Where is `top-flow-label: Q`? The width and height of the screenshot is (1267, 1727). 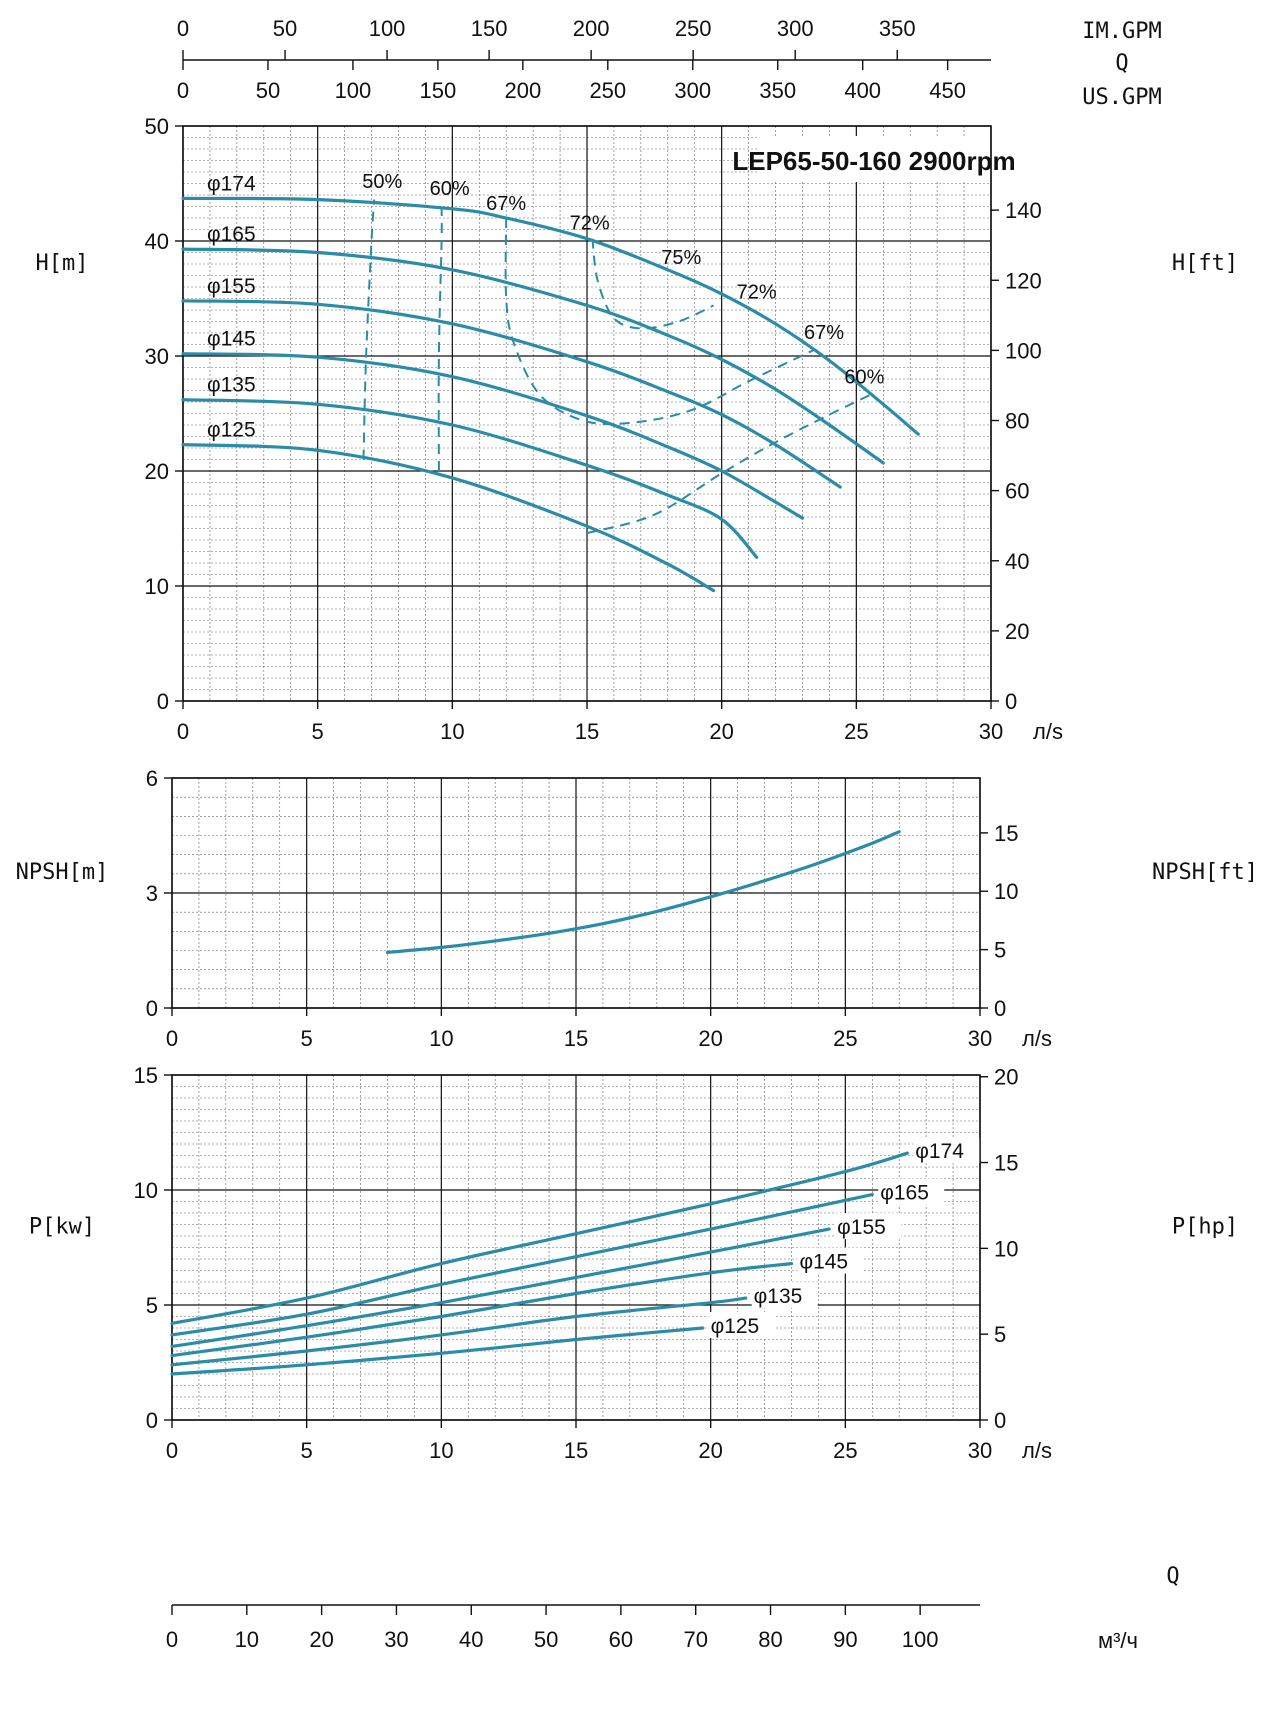 top-flow-label: Q is located at coordinates (1121, 63).